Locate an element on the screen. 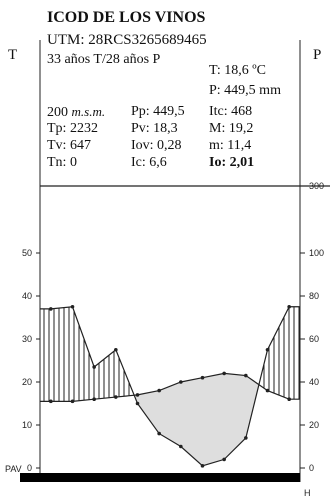  right-tick-label: 20 is located at coordinates (314, 425).